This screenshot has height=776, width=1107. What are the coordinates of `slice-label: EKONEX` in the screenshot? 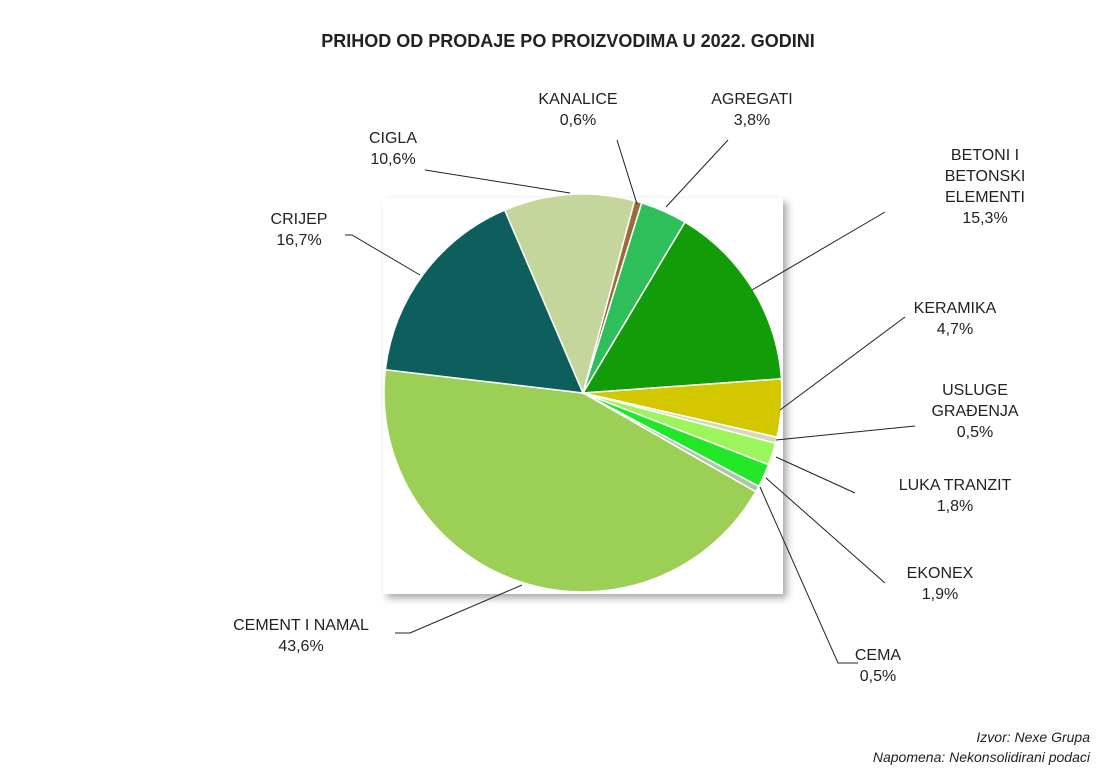 It's located at (940, 573).